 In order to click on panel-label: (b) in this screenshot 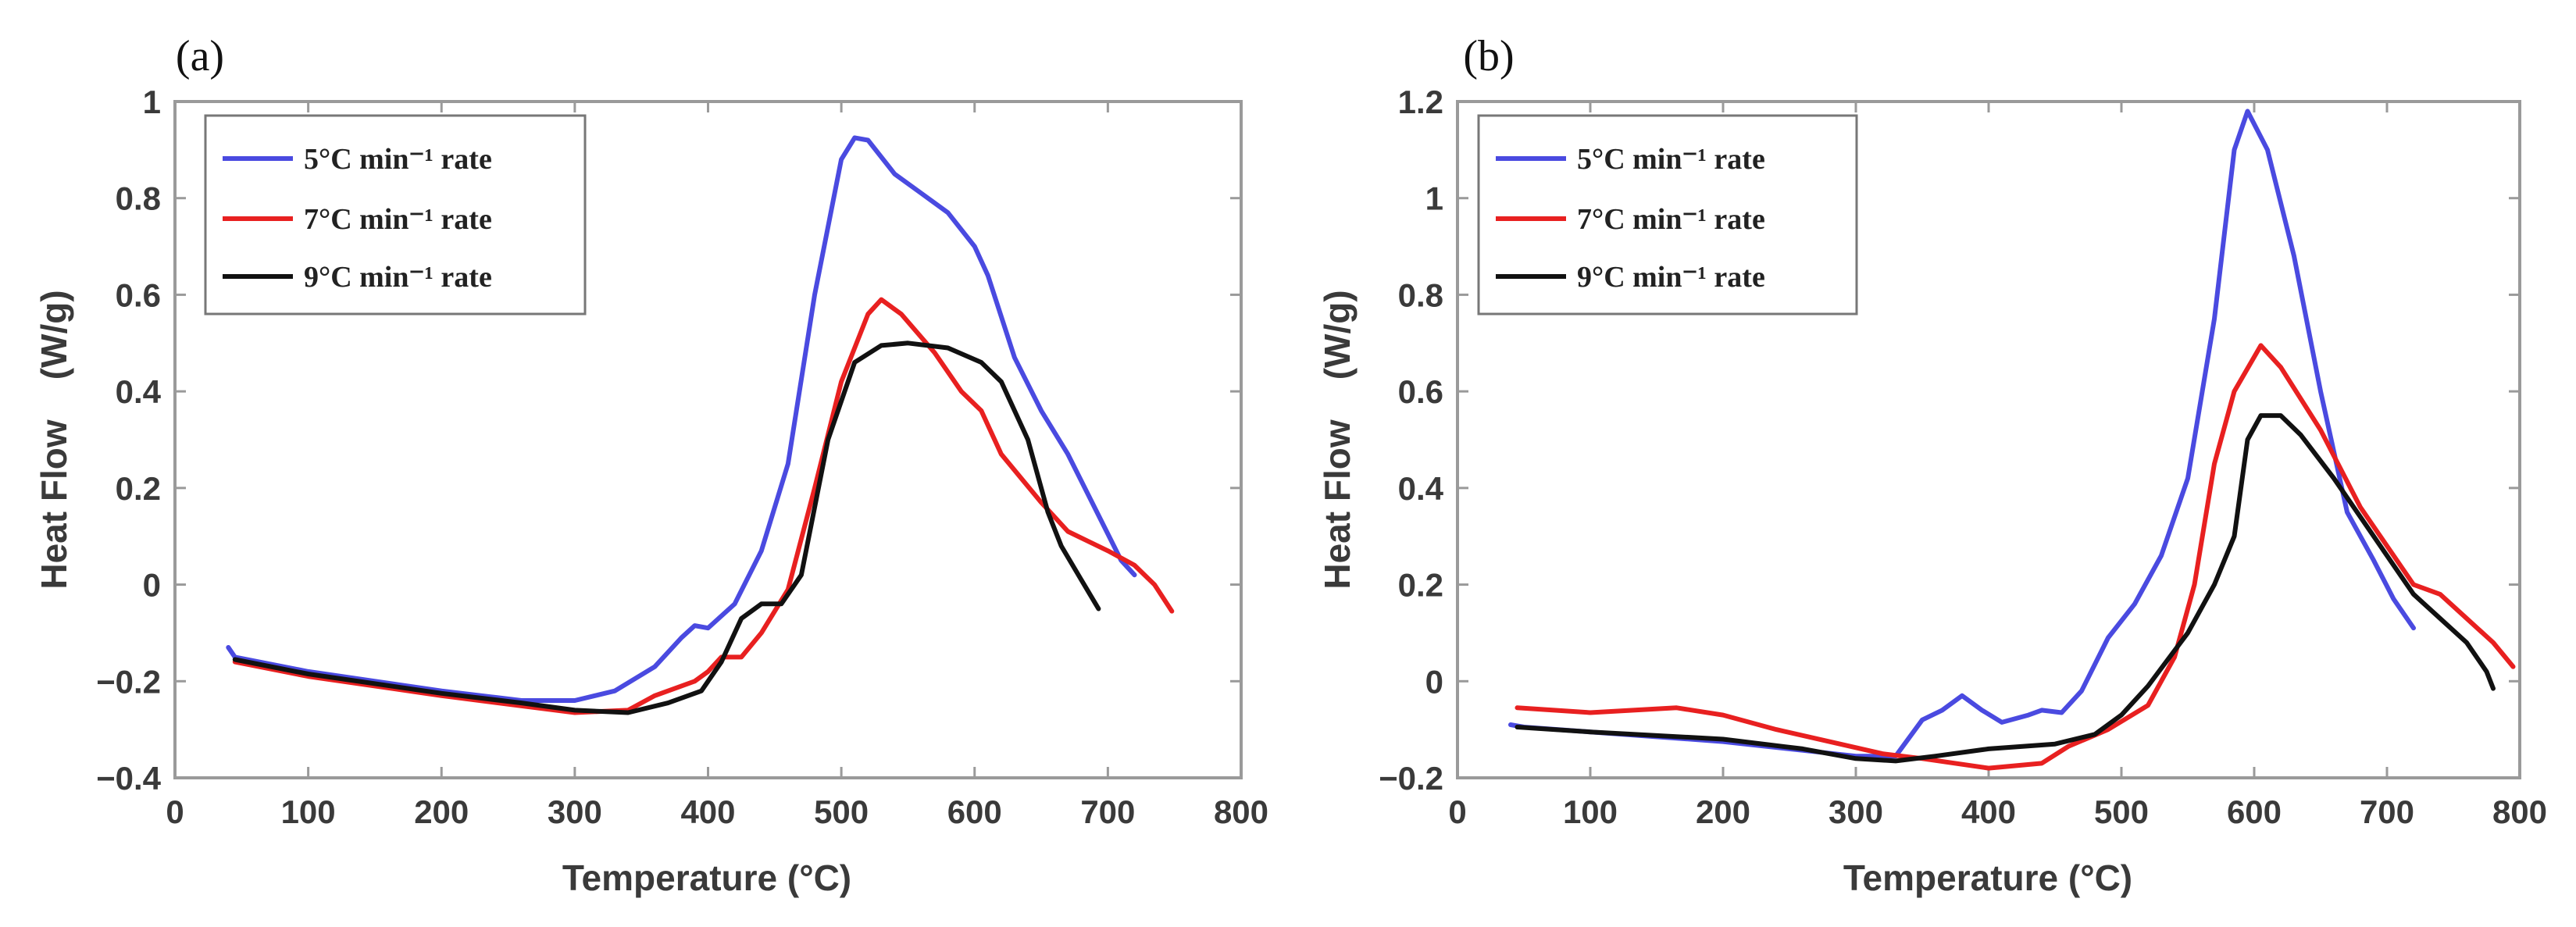, I will do `click(1488, 56)`.